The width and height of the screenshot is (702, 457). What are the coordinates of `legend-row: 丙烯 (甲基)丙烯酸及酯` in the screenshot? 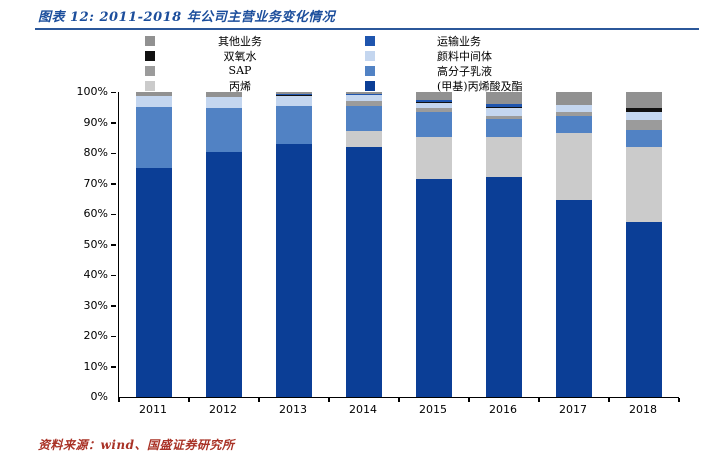 It's located at (334, 85).